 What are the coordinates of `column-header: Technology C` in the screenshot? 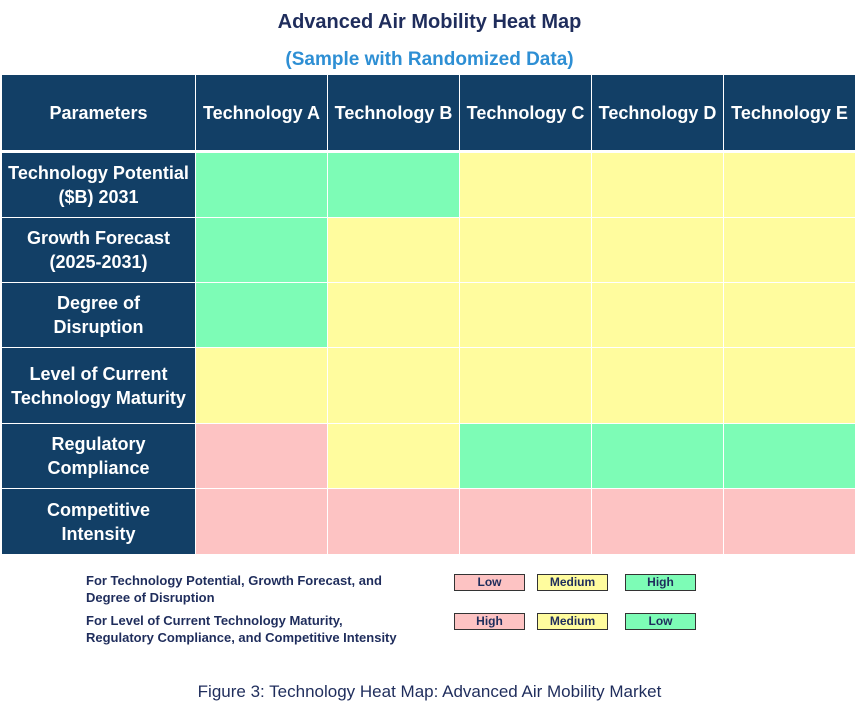 It's located at (526, 114).